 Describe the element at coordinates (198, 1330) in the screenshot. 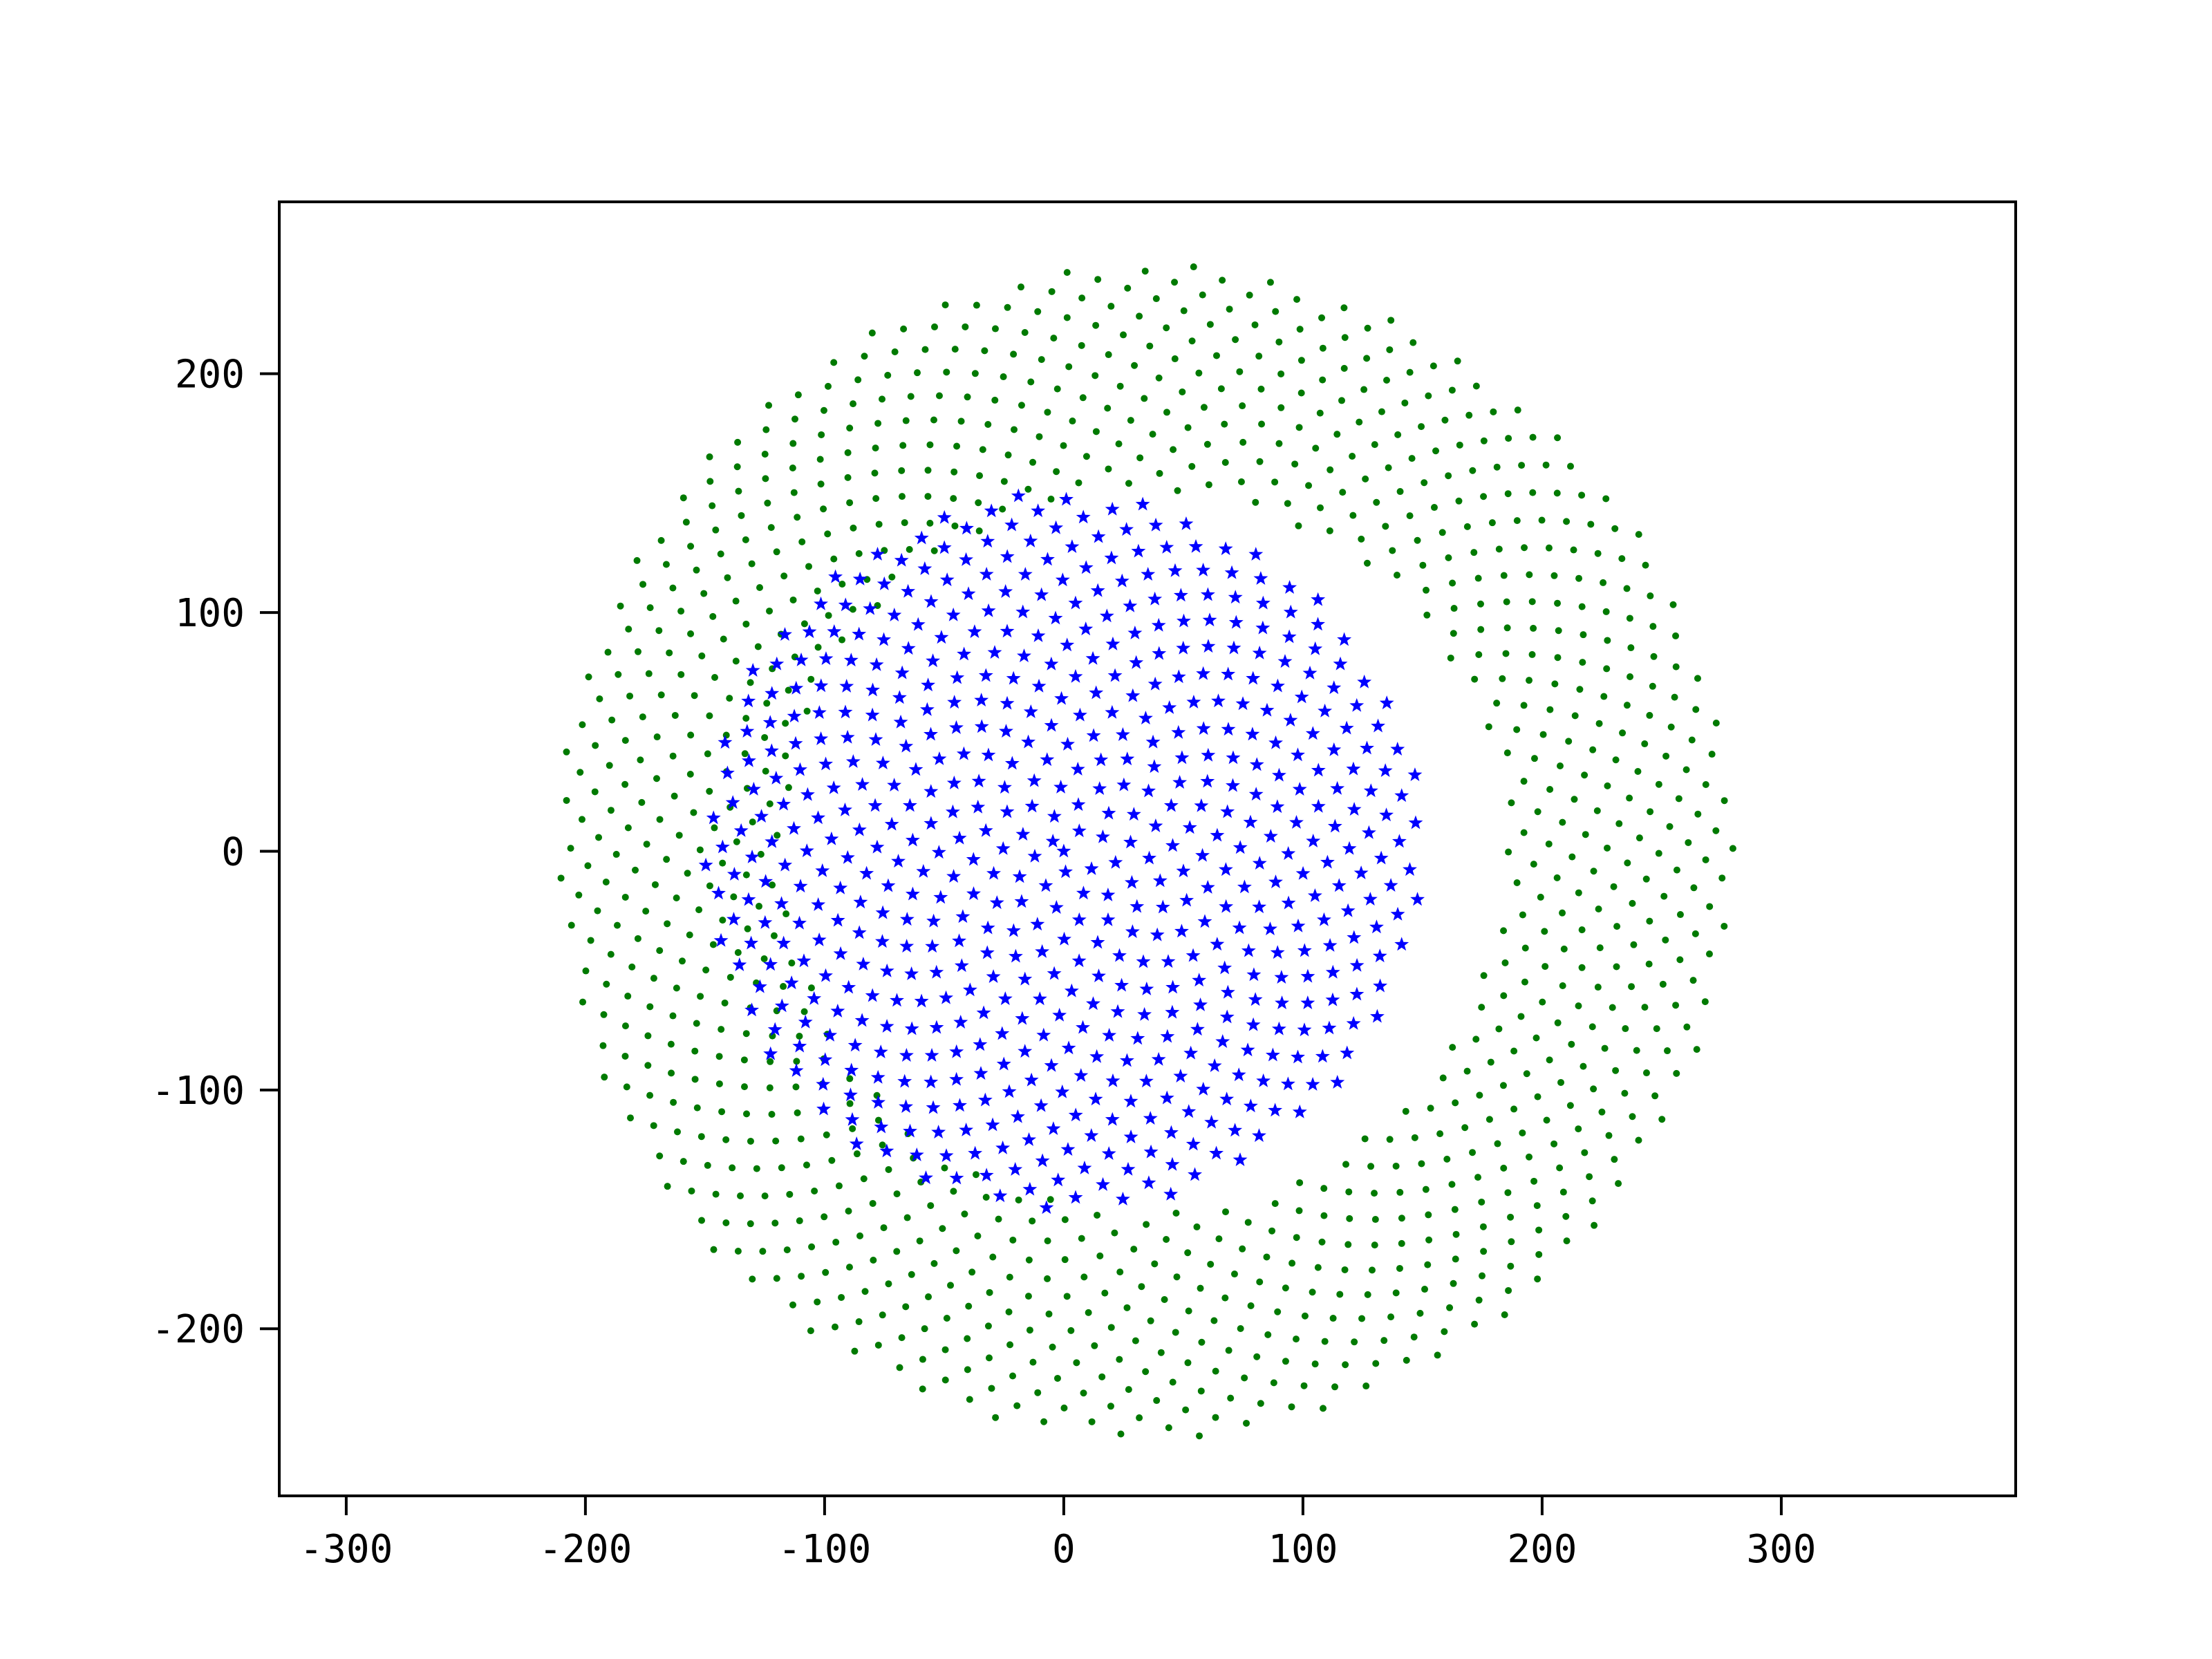

I see `y-tick-label: -200` at that location.